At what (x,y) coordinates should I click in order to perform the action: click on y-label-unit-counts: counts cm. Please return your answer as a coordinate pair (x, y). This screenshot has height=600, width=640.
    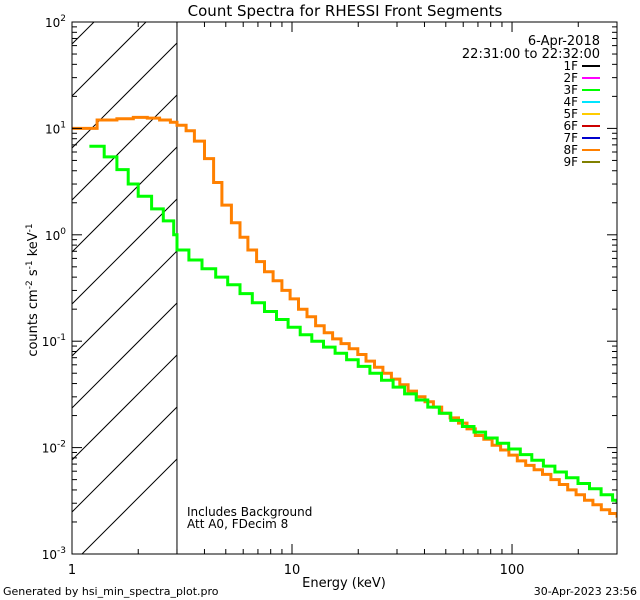
    Looking at the image, I should click on (33, 322).